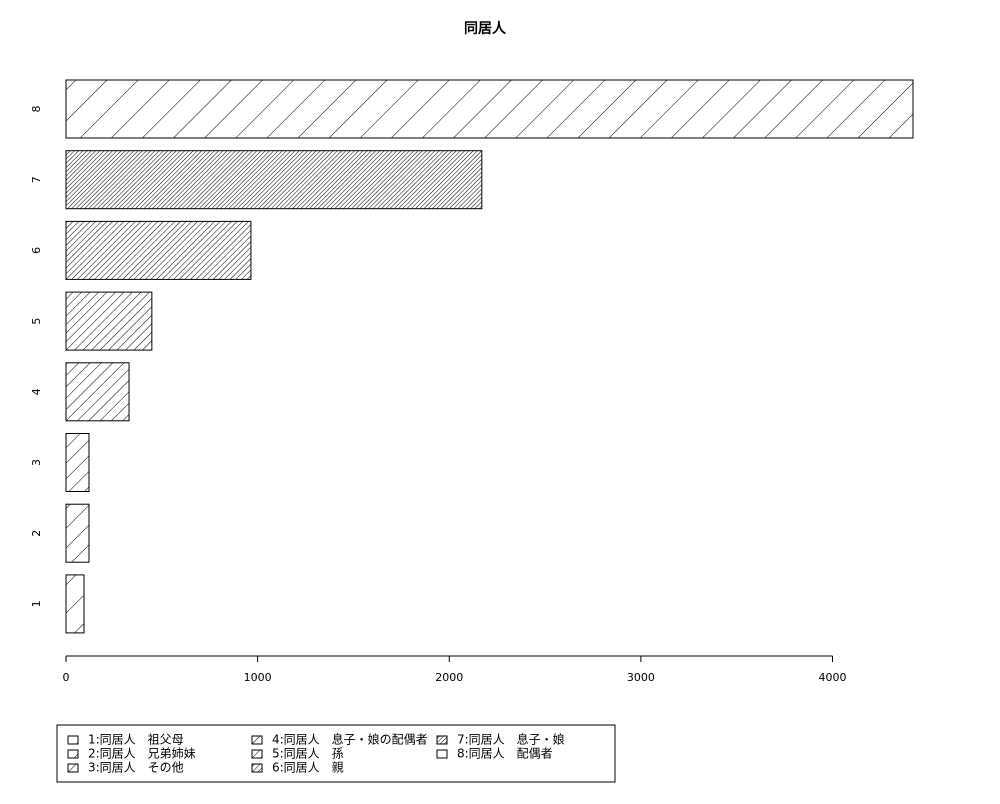 This screenshot has width=1000, height=804. What do you see at coordinates (641, 677) in the screenshot?
I see `x-tick-label: 3000` at bounding box center [641, 677].